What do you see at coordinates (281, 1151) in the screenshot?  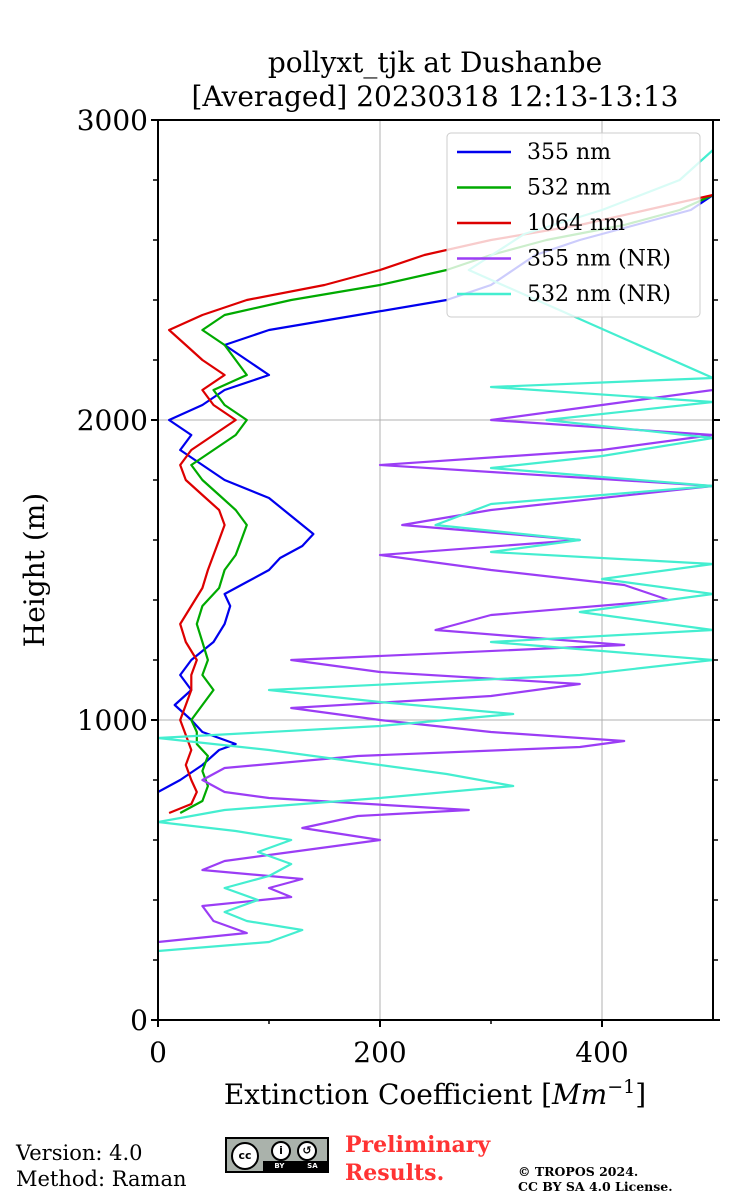 I see `attribution-icon: i` at bounding box center [281, 1151].